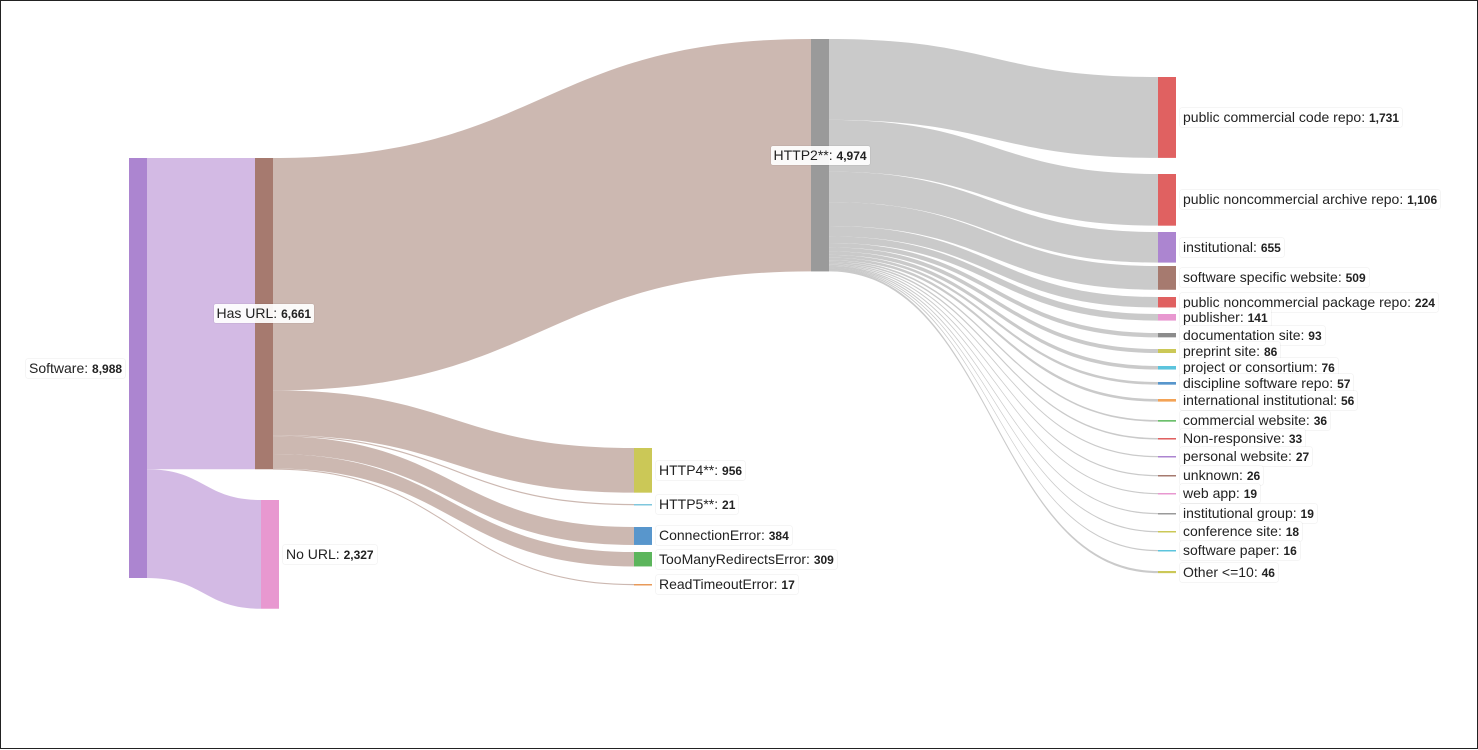  Describe the element at coordinates (1260, 382) in the screenshot. I see `label-text: discipline software repo:` at that location.